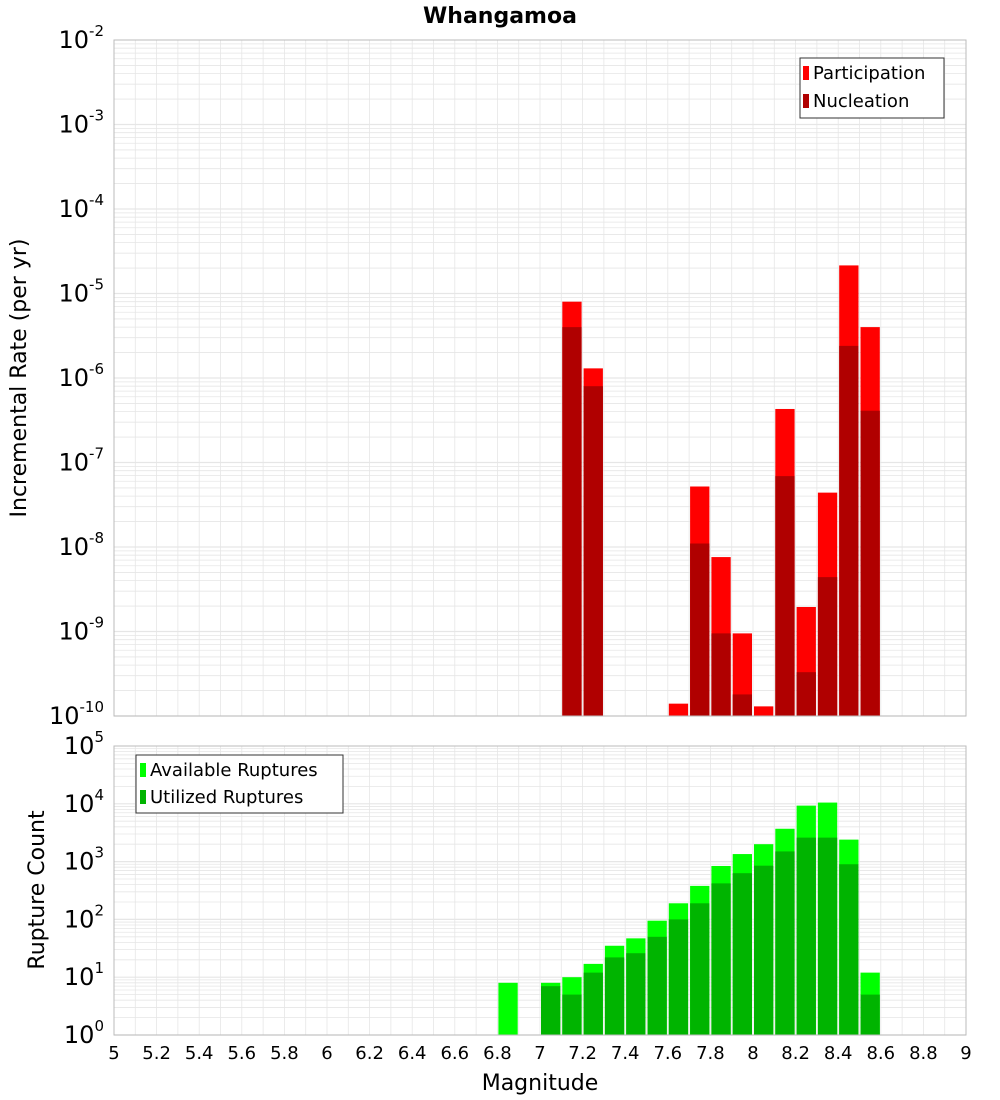 This screenshot has height=1100, width=1000. What do you see at coordinates (880, 1053) in the screenshot?
I see `x-tick-label: 8.6` at bounding box center [880, 1053].